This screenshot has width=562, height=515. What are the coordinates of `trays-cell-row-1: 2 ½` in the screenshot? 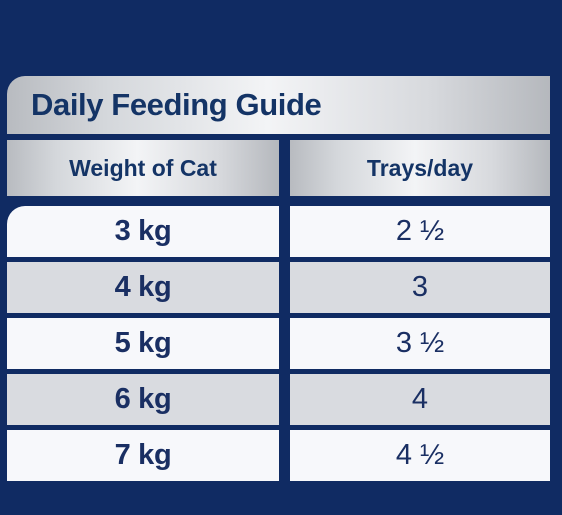 It's located at (420, 231).